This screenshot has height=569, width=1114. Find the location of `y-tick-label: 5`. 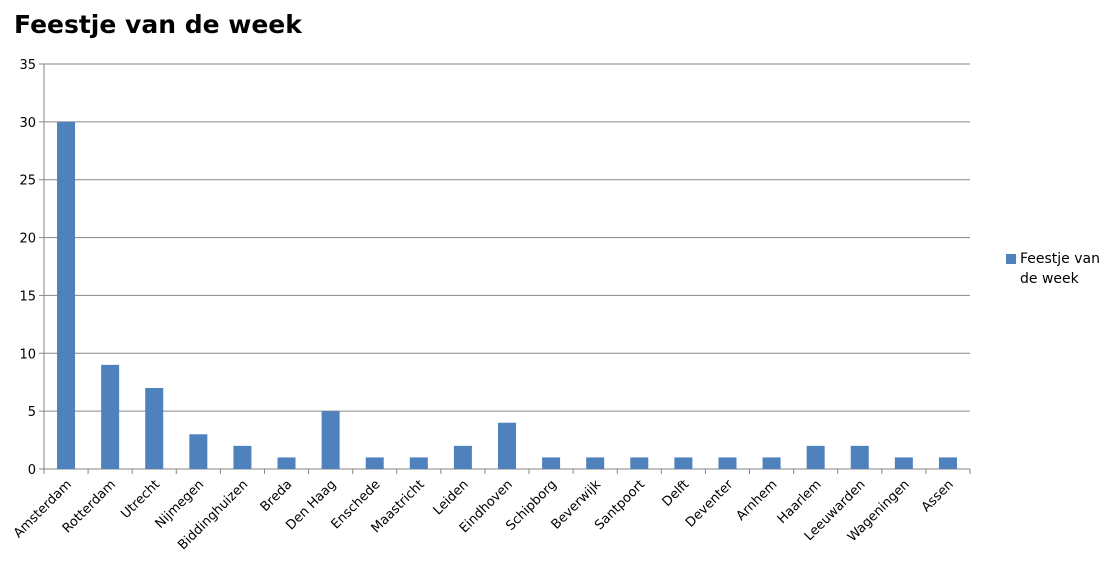

y-tick-label: 5 is located at coordinates (32, 412).